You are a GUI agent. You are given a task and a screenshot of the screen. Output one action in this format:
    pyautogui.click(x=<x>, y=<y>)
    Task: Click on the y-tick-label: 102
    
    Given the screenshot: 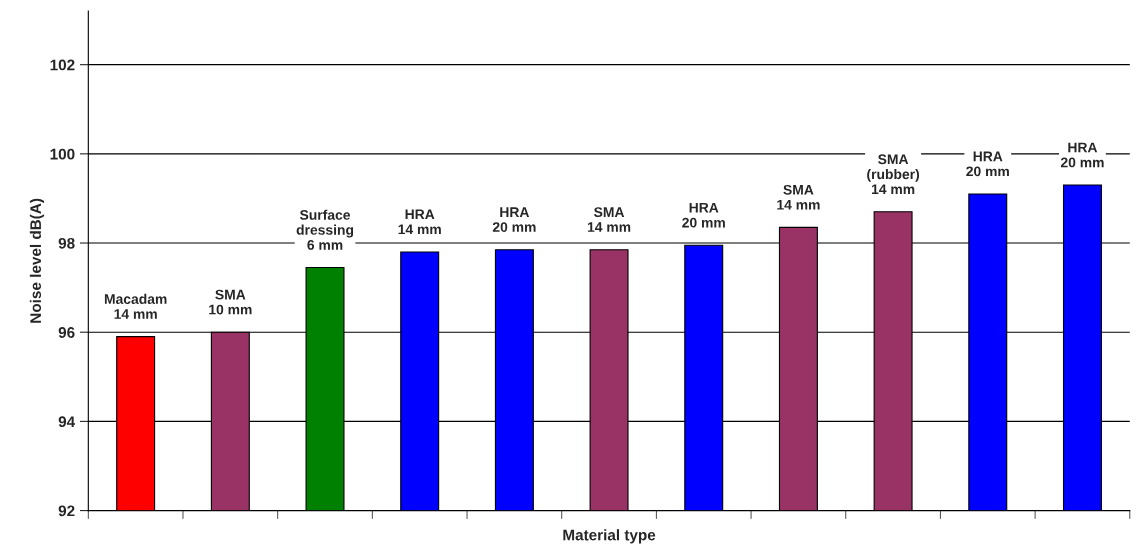 What is the action you would take?
    pyautogui.click(x=62, y=65)
    